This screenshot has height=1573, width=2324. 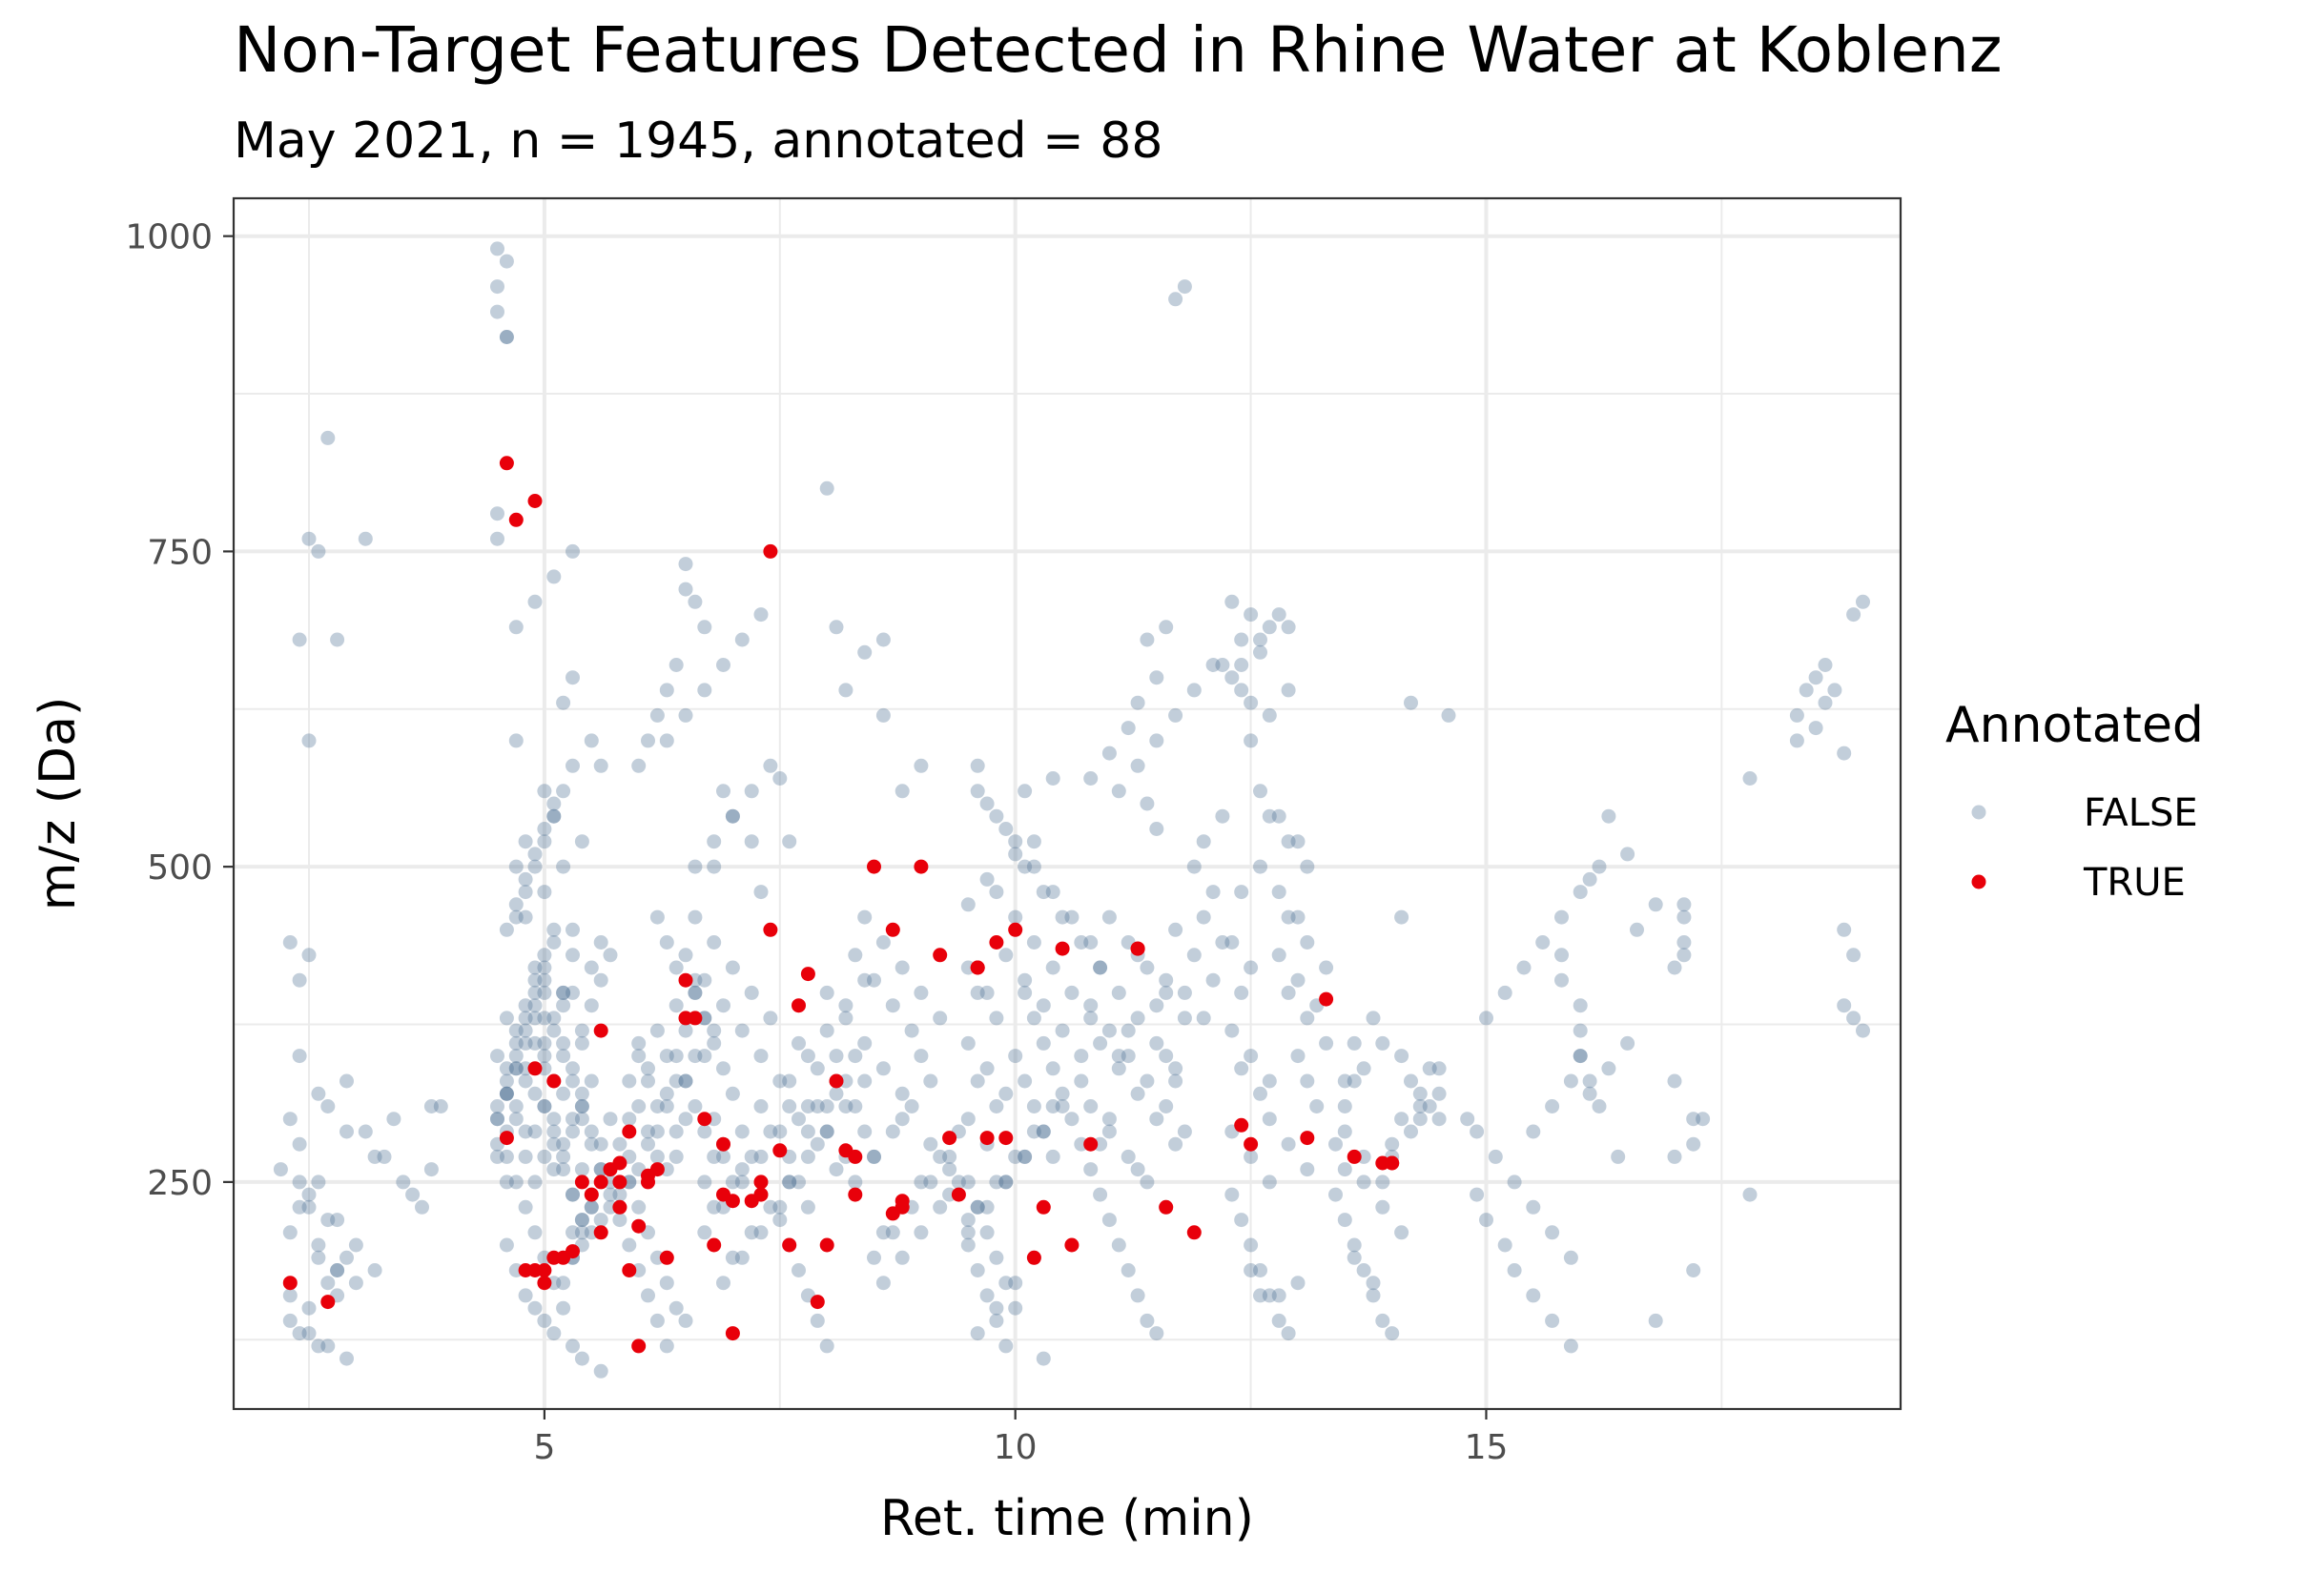 What do you see at coordinates (2134, 883) in the screenshot?
I see `legend-label-true: TRUE` at bounding box center [2134, 883].